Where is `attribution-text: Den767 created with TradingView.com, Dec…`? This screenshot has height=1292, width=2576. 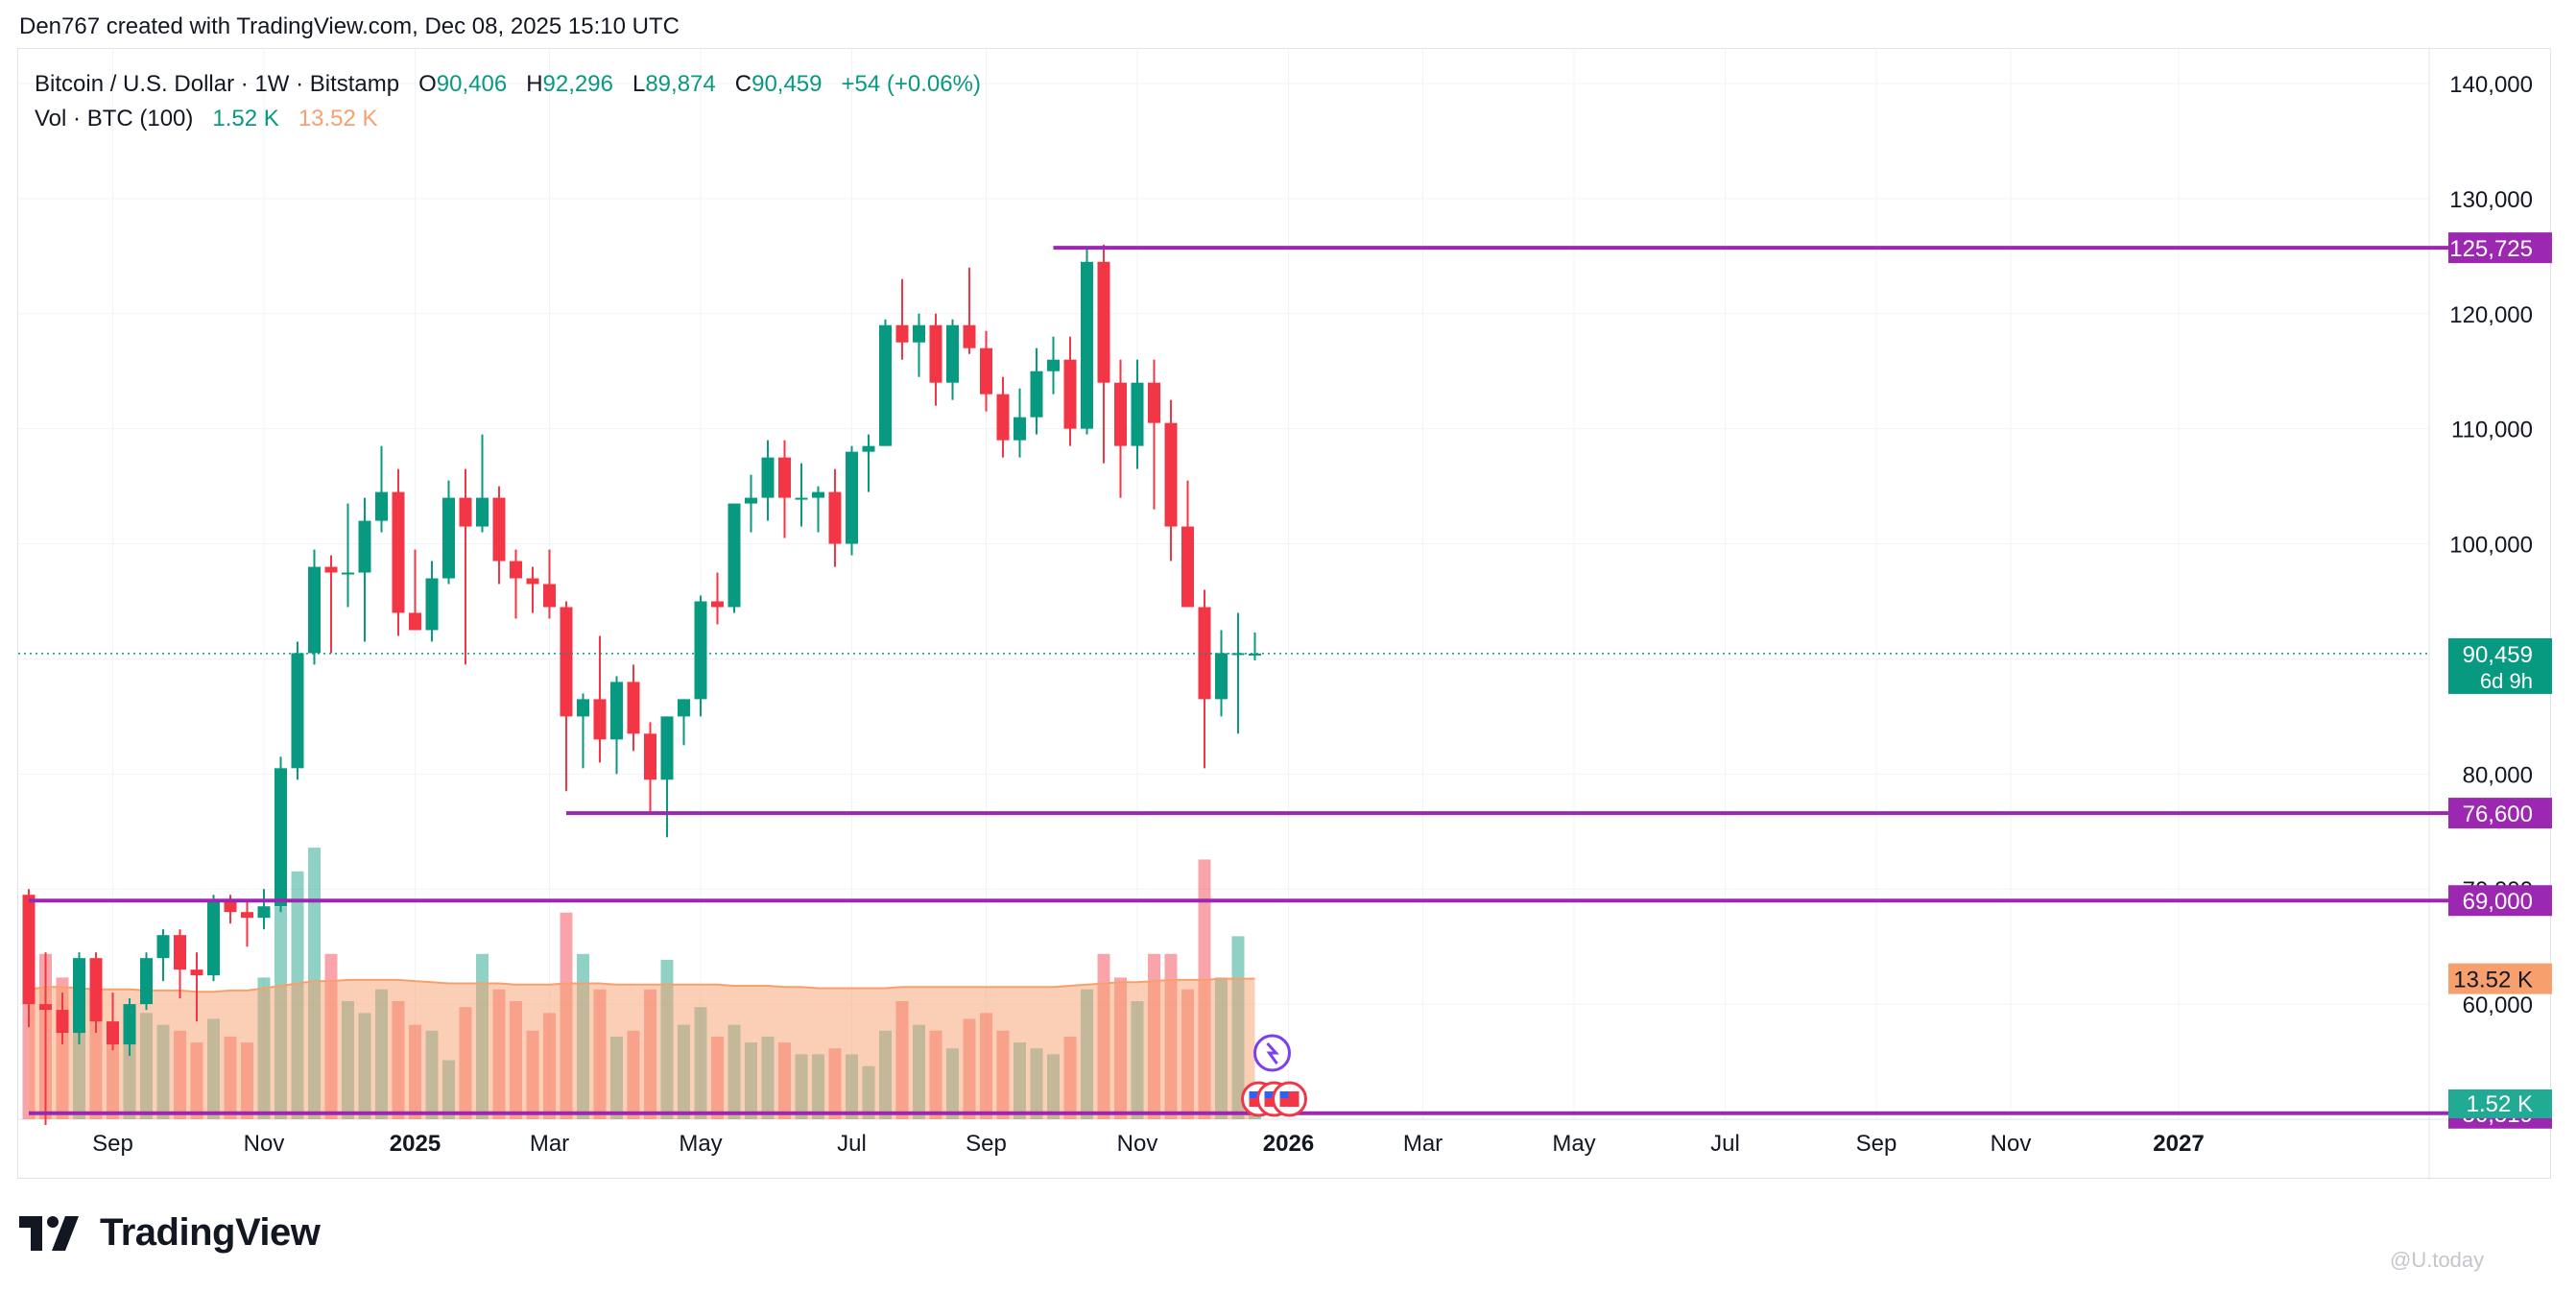
attribution-text: Den767 created with TradingView.com, Dec… is located at coordinates (349, 26).